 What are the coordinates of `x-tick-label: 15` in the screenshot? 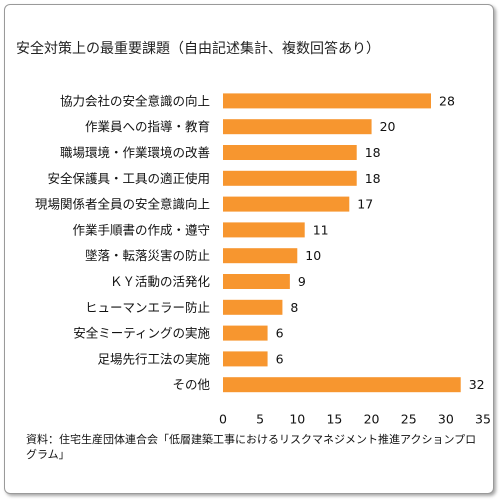 It's located at (334, 419).